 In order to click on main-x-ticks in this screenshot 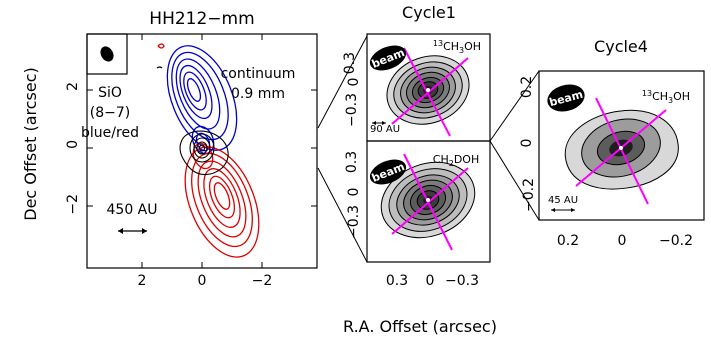, I will do `click(202, 151)`.